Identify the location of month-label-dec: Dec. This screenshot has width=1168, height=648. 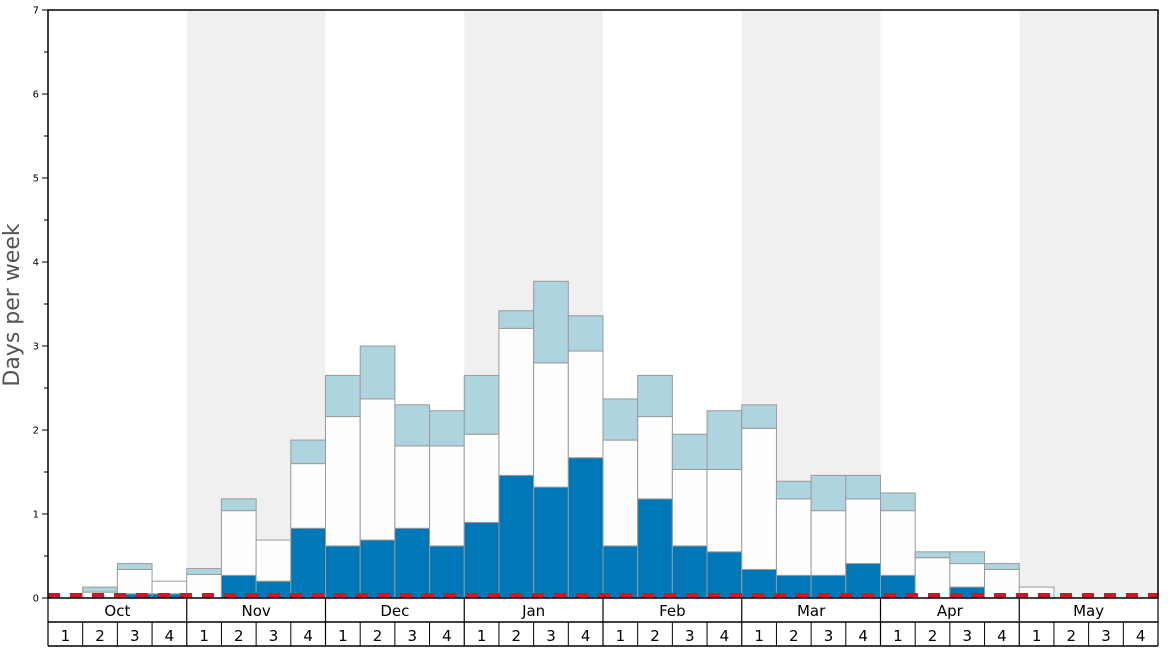
(394, 611).